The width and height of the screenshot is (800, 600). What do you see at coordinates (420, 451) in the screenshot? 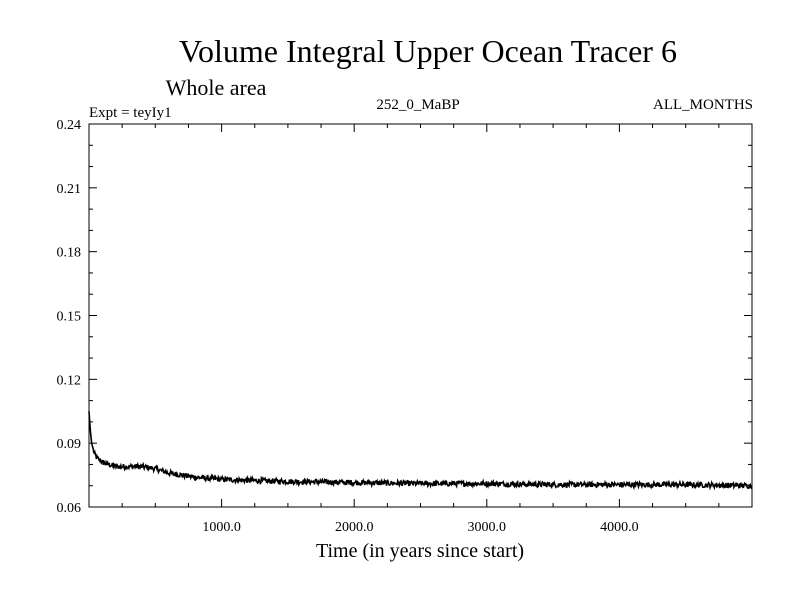
I see `series-line` at bounding box center [420, 451].